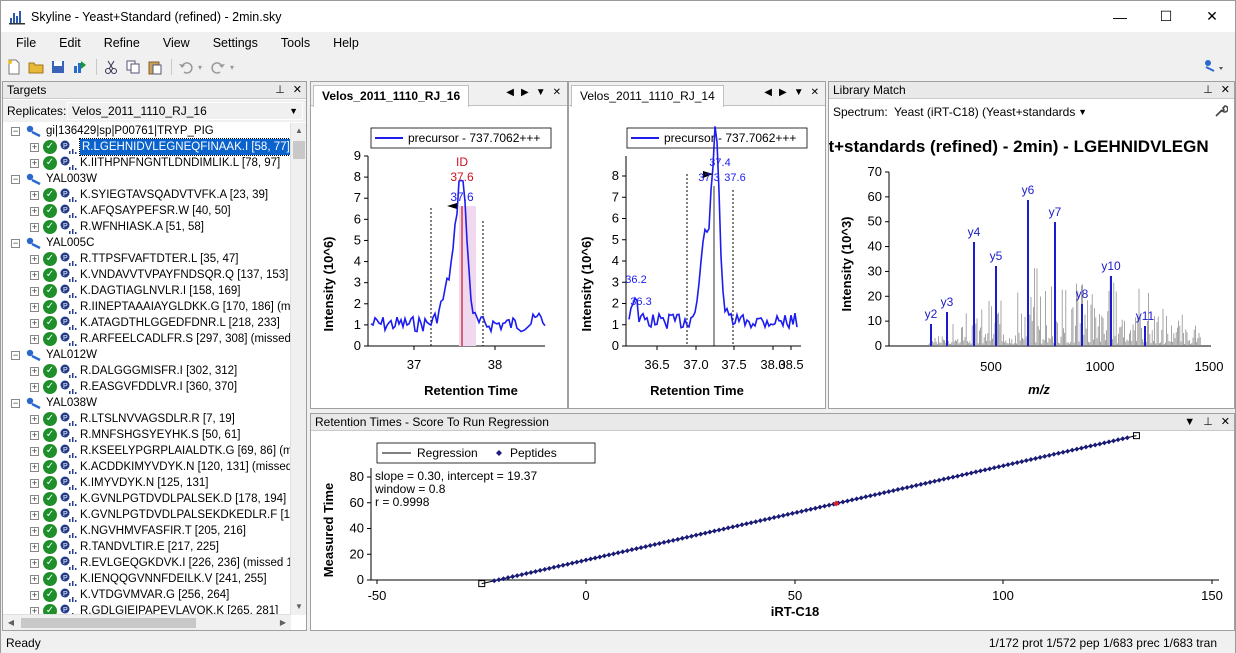 This screenshot has width=1236, height=653. What do you see at coordinates (283, 622) in the screenshot?
I see `scroll-right-icon: ▶` at bounding box center [283, 622].